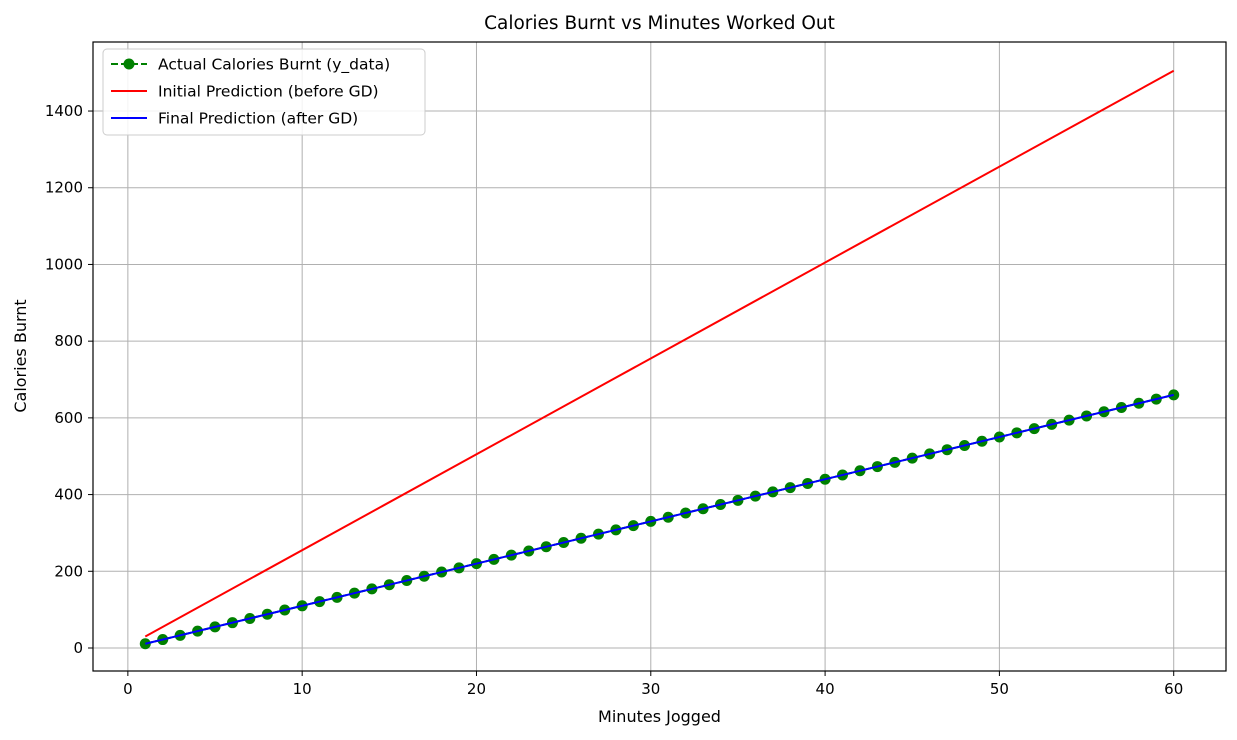  Describe the element at coordinates (64, 188) in the screenshot. I see `y-tick-label: 1200` at that location.